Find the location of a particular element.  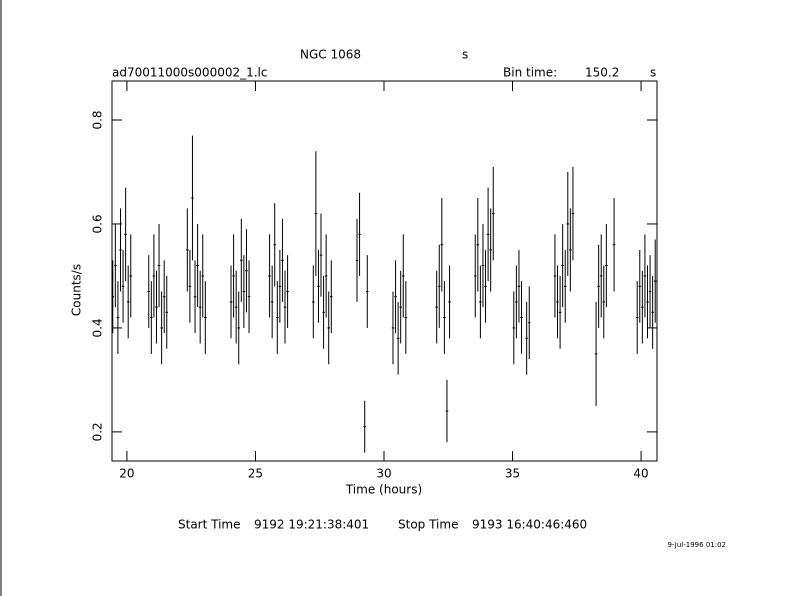

stop-time: 9193 16:40:46:460 is located at coordinates (529, 525).